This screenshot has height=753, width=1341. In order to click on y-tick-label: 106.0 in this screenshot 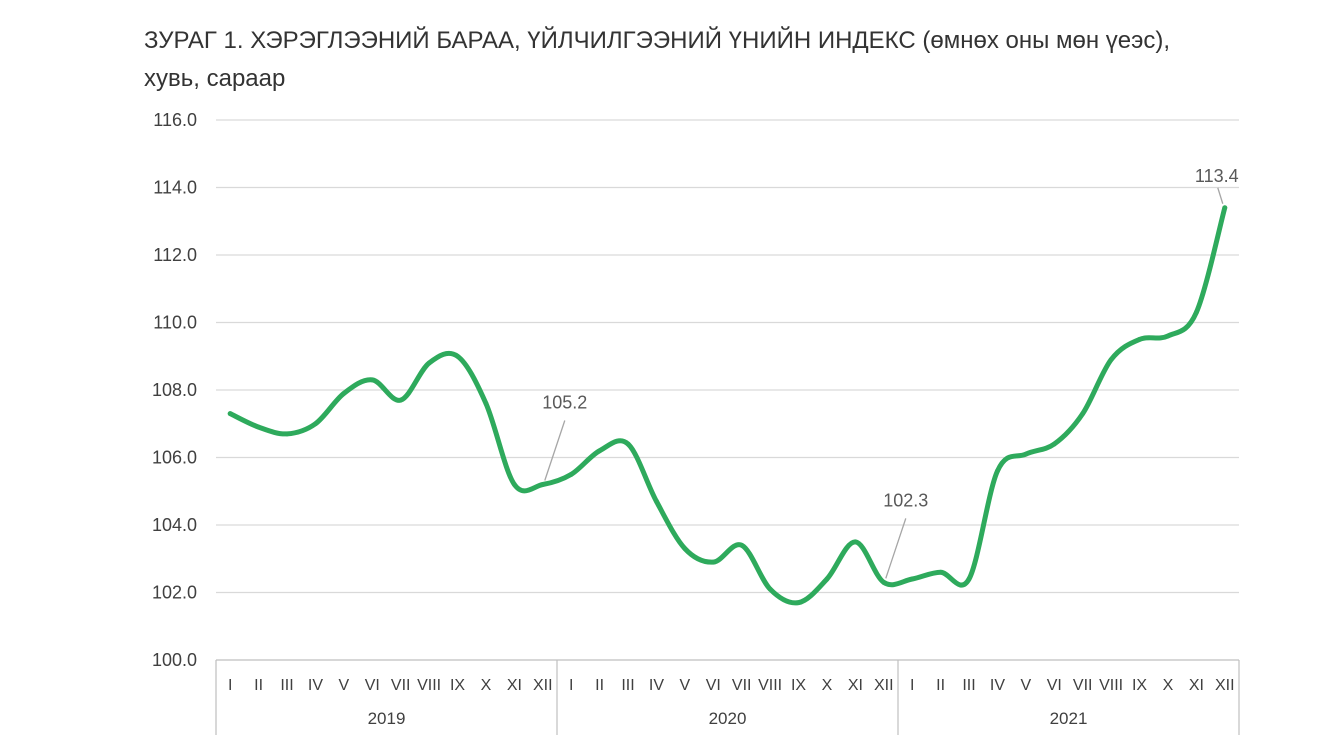, I will do `click(174, 458)`.